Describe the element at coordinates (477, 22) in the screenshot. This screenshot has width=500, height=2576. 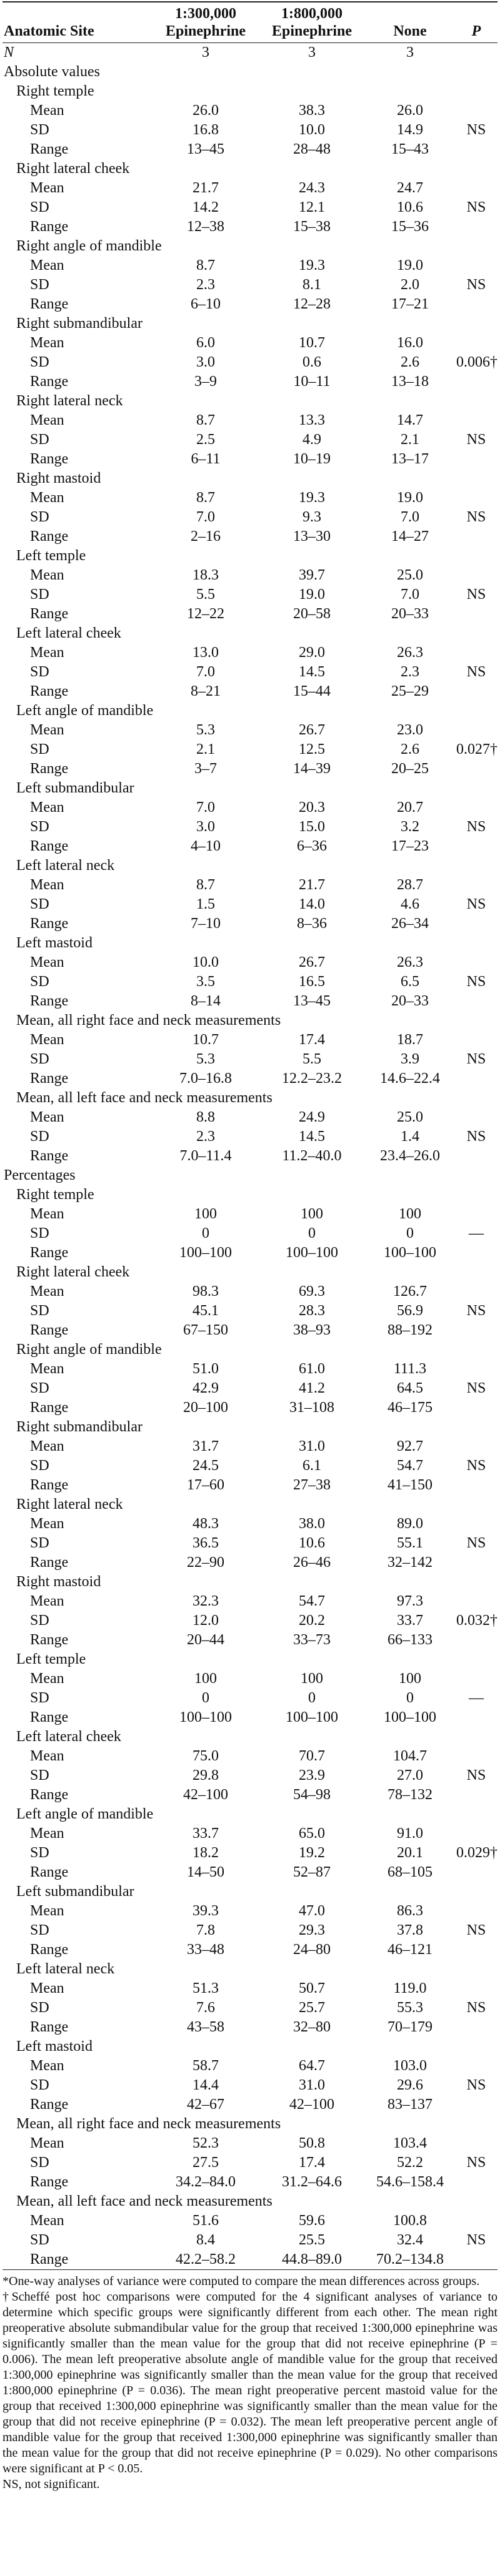
I see `column-header: P` at that location.